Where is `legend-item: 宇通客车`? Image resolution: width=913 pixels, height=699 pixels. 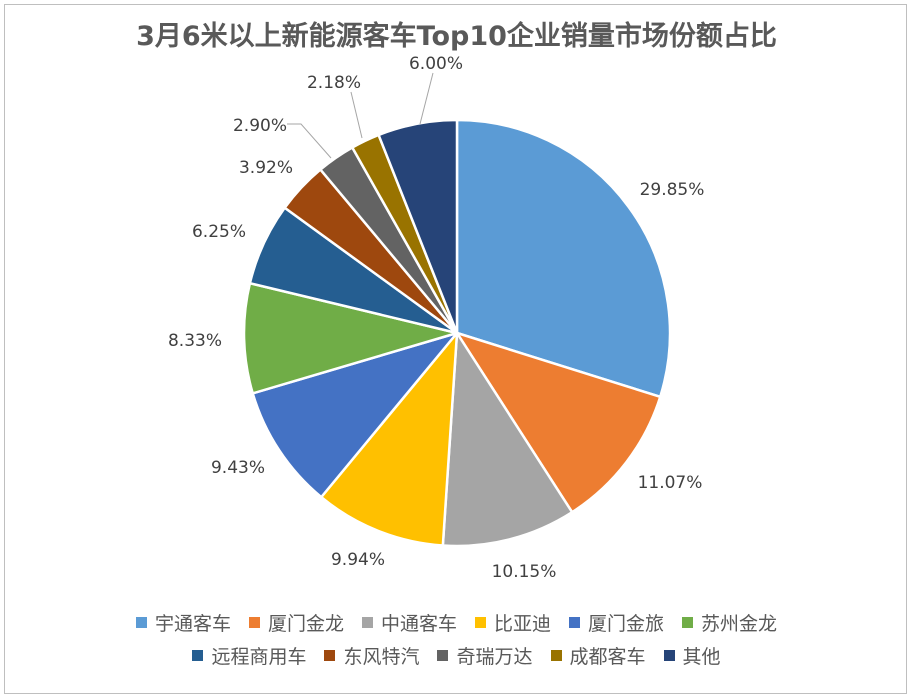
legend-item: 宇通客车 is located at coordinates (183, 622).